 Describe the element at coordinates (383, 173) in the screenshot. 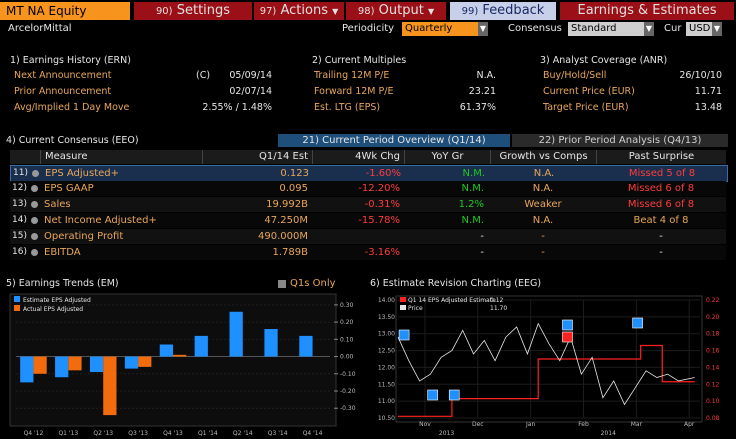

I see `four-week-change: -1.60%` at that location.